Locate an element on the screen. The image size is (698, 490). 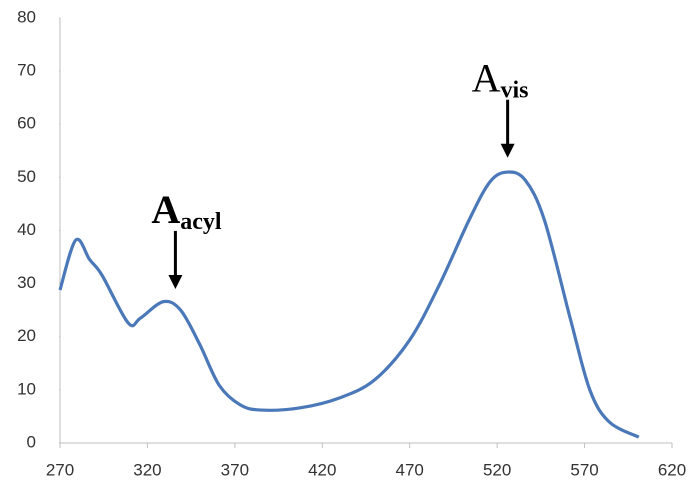
y-tick-label: 80 is located at coordinates (26, 16).